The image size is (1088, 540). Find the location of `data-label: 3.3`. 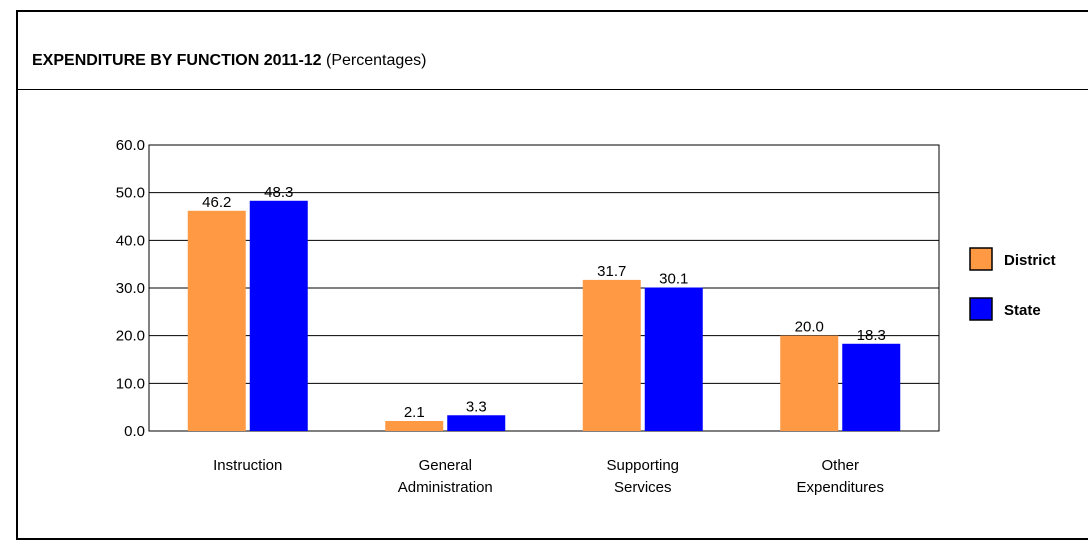

data-label: 3.3 is located at coordinates (476, 406).